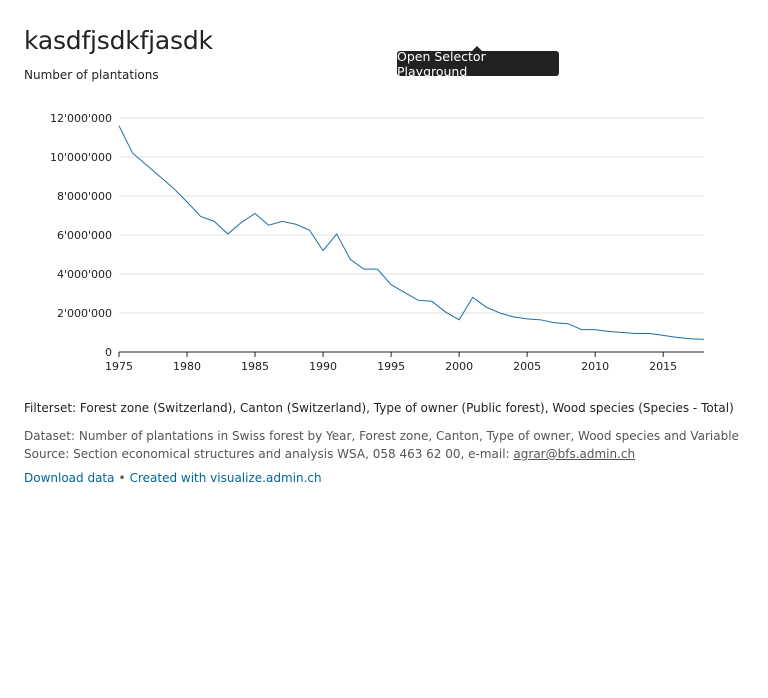  I want to click on y-tick-label: 2'000'000, so click(84, 313).